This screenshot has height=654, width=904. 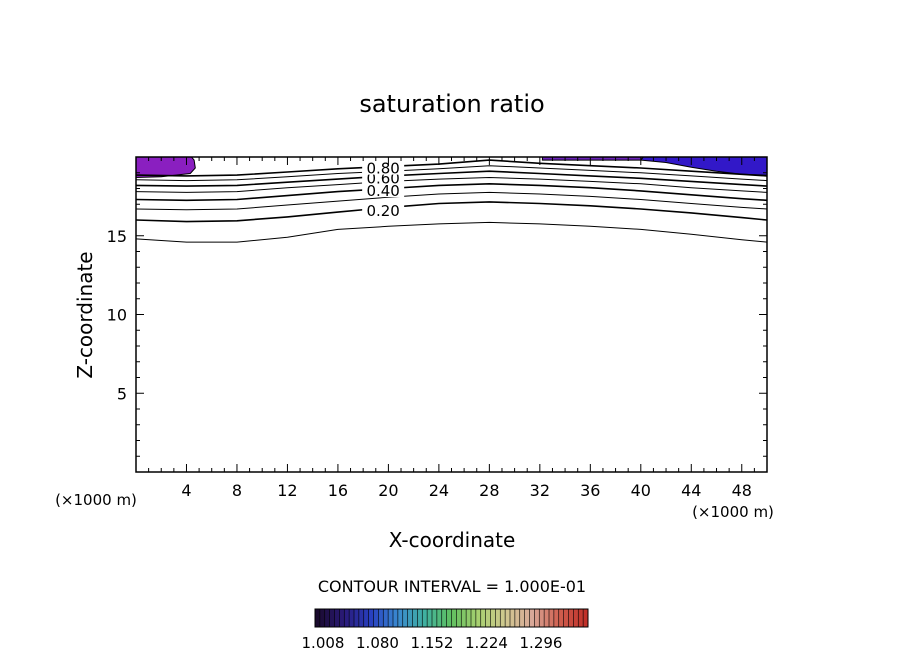 I want to click on colorbar-label: 1.080, so click(x=377, y=643).